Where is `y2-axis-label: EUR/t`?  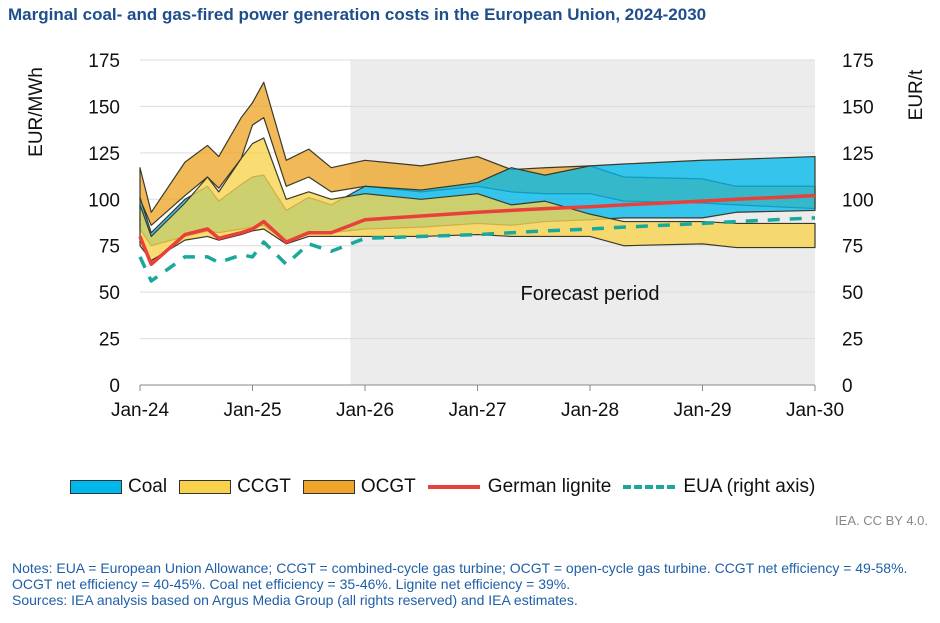 y2-axis-label: EUR/t is located at coordinates (916, 94).